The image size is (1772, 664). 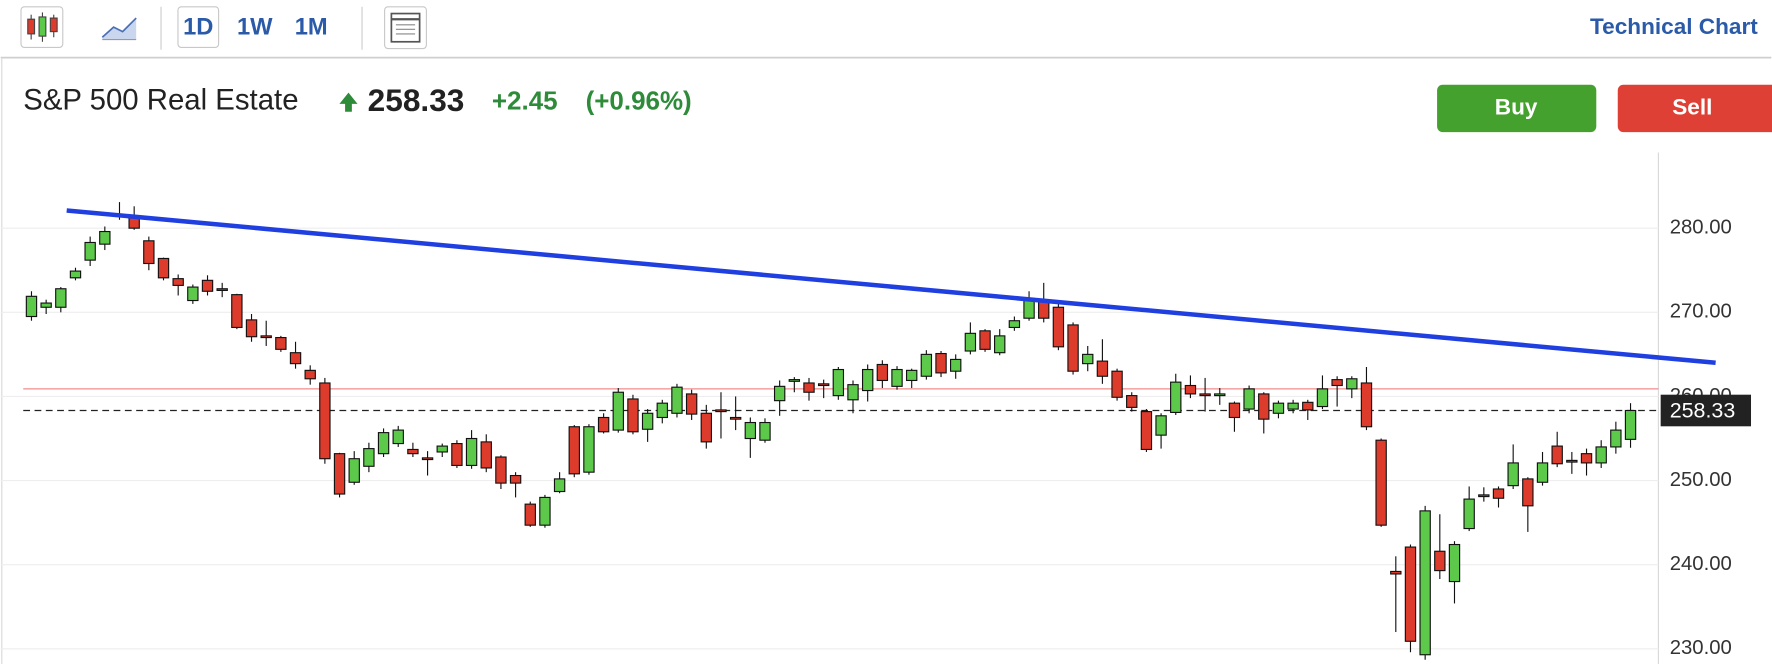 I want to click on candle-icon-button, so click(x=42, y=27).